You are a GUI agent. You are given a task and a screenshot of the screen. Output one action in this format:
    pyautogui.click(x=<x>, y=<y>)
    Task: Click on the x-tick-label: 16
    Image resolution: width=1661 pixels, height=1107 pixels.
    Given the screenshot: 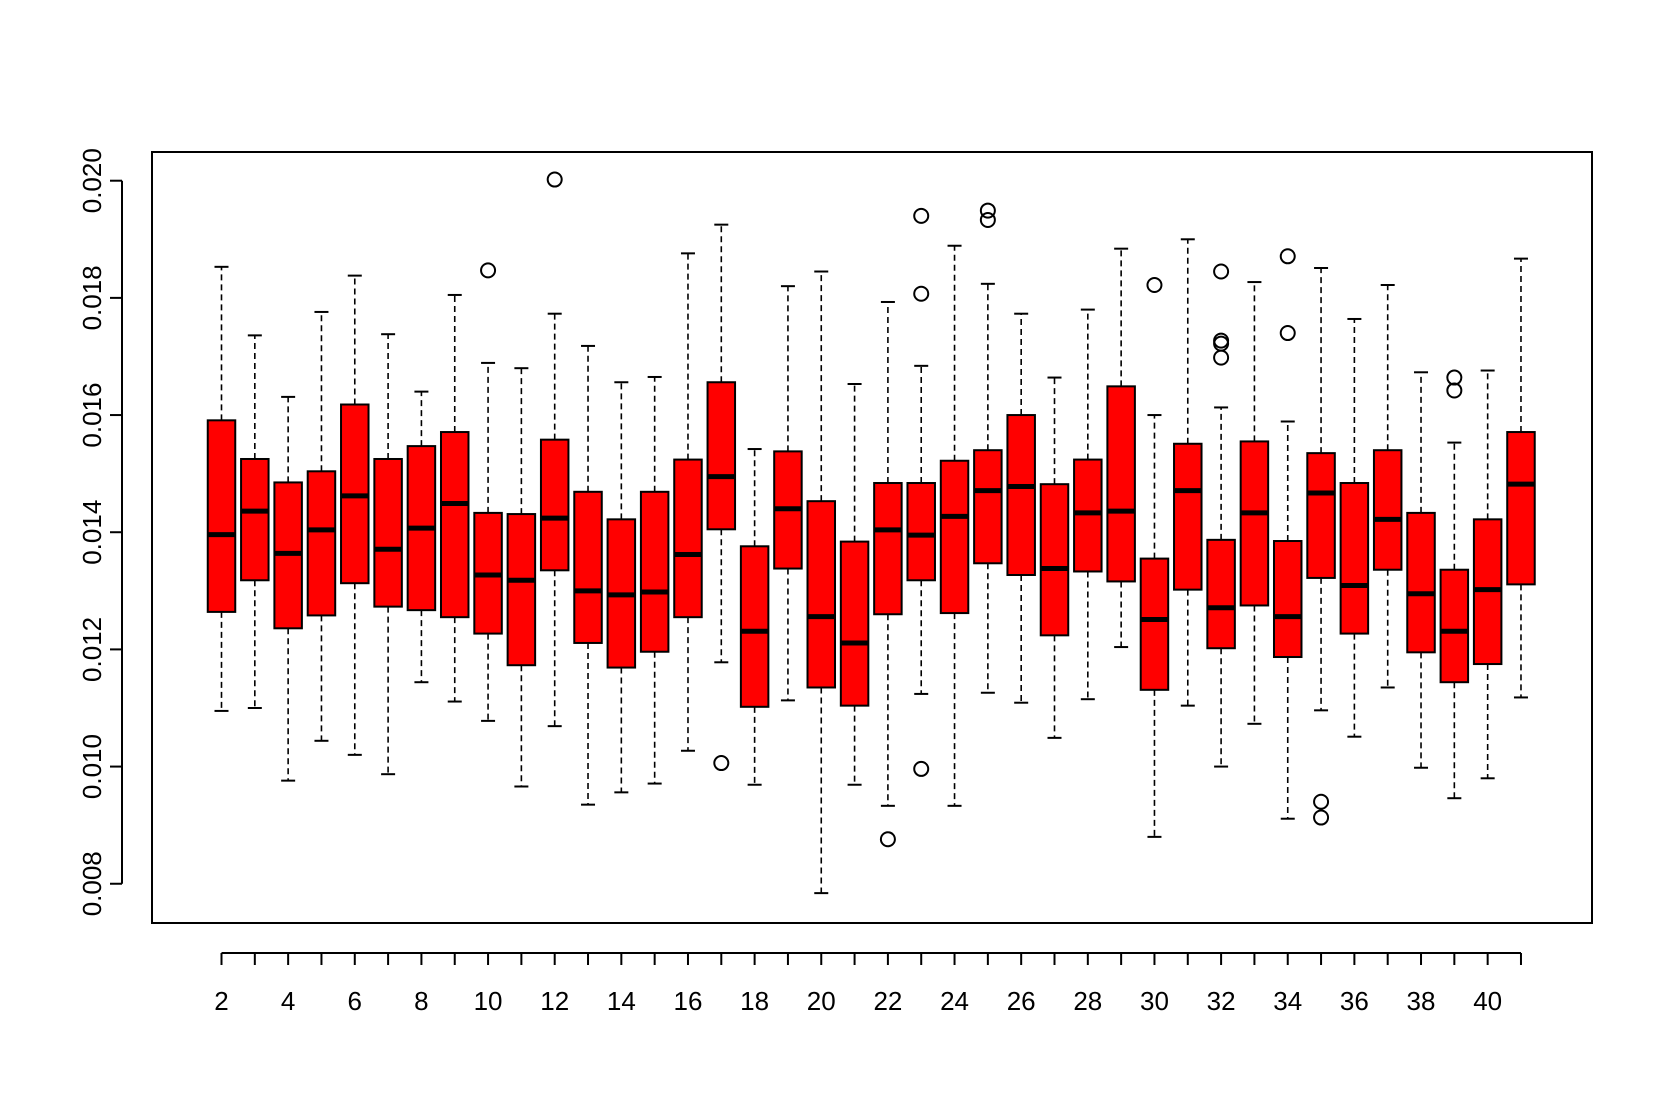 What is the action you would take?
    pyautogui.click(x=688, y=1001)
    